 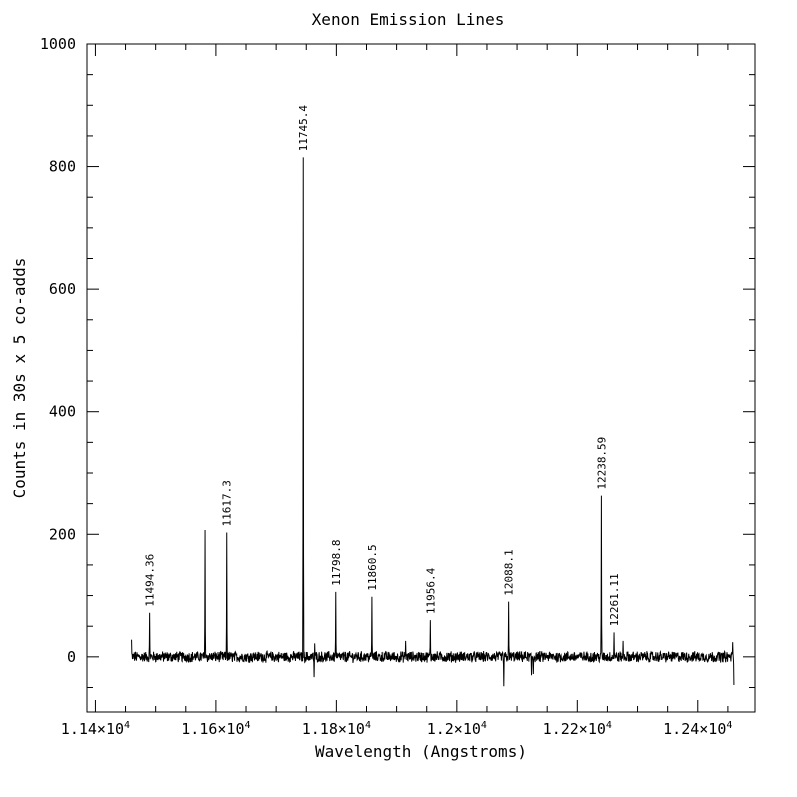 I want to click on x-tick-label: 1.14×104, so click(x=95, y=729).